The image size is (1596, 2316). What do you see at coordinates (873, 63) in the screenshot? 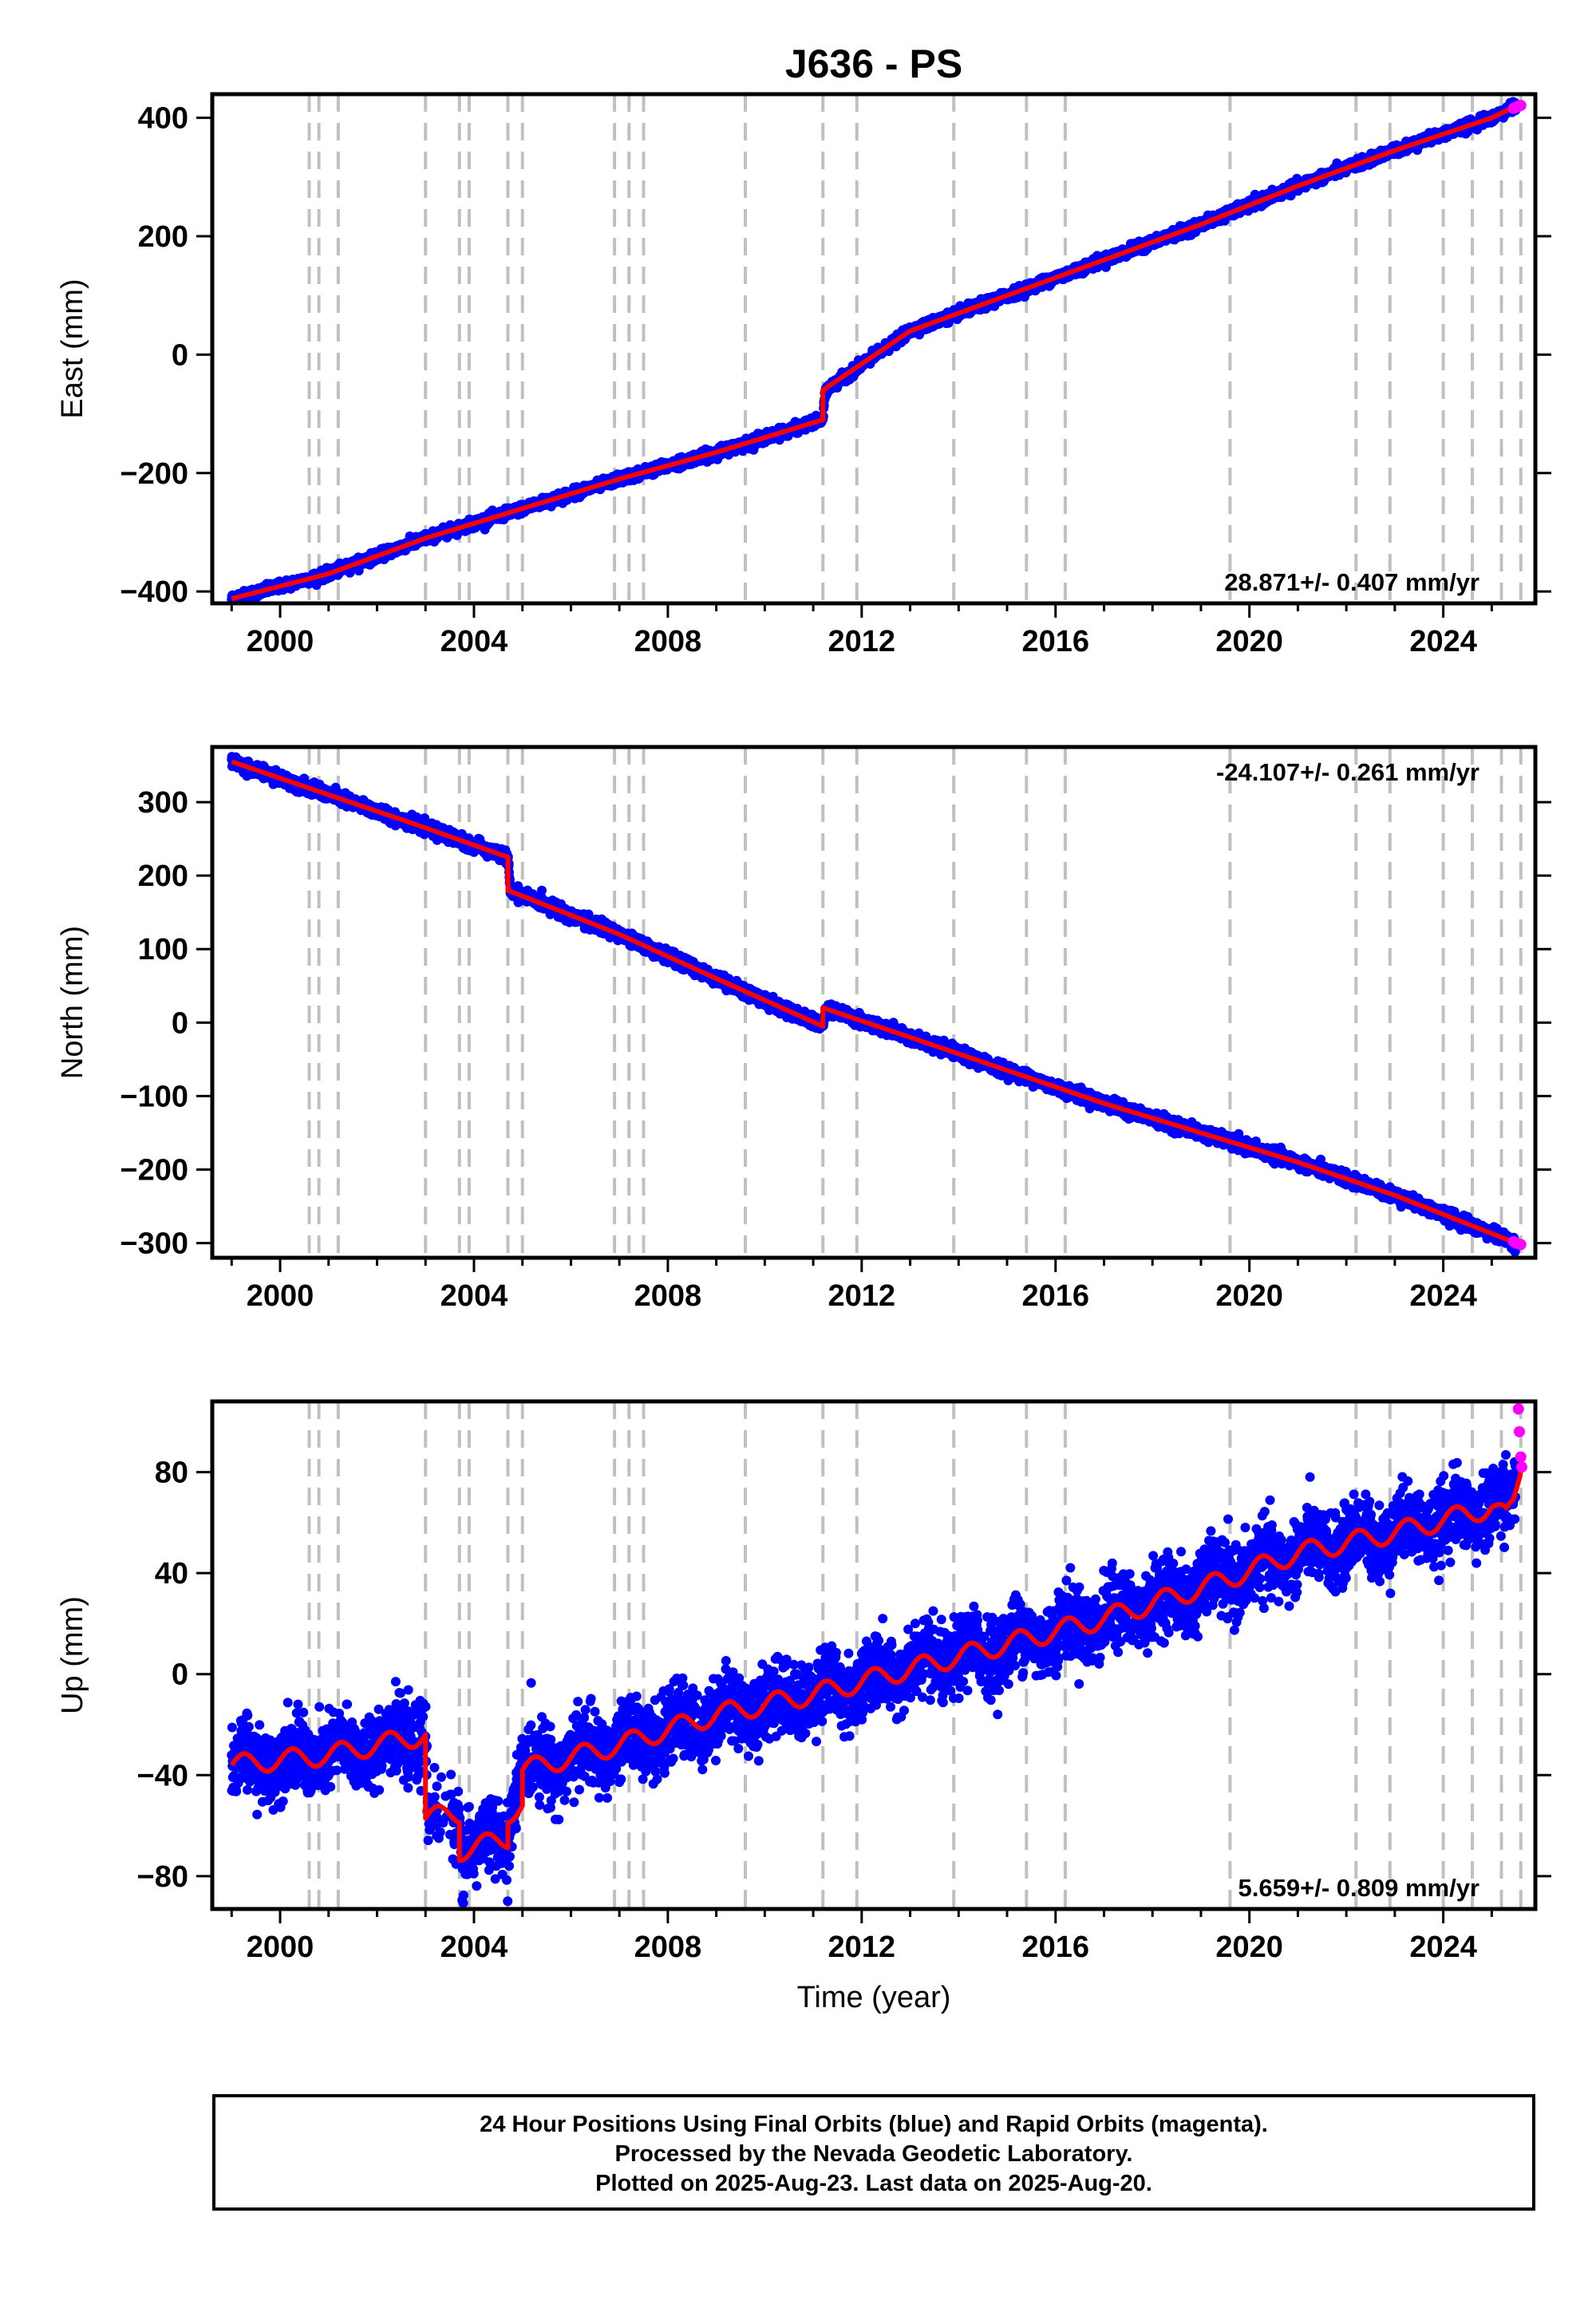
I see `figure-title: J636 - PS` at bounding box center [873, 63].